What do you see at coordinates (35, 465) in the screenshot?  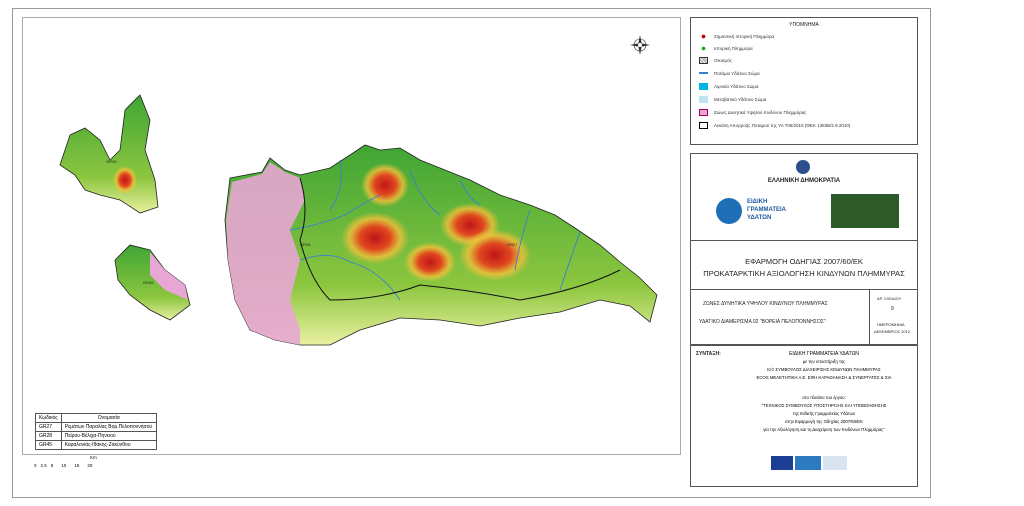 I see `scale-label: 0` at bounding box center [35, 465].